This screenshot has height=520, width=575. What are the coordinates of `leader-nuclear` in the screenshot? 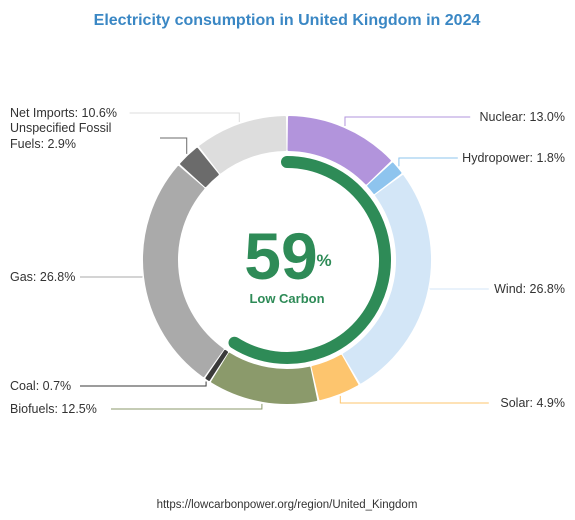 It's located at (407, 121).